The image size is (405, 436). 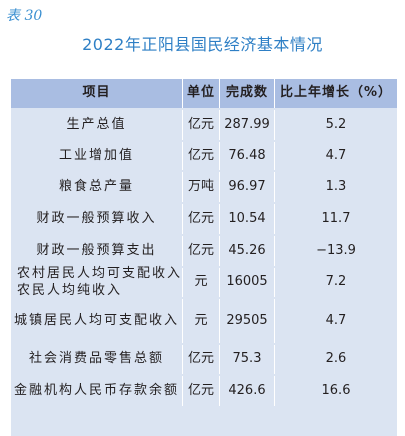 What do you see at coordinates (24, 16) in the screenshot?
I see `table-number-label: 表 30` at bounding box center [24, 16].